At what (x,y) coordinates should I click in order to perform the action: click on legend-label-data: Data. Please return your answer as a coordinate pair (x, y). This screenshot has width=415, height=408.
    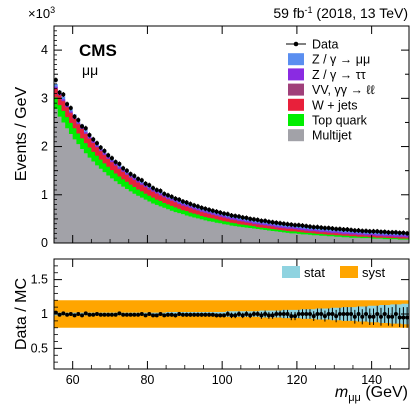
    Looking at the image, I should click on (325, 45).